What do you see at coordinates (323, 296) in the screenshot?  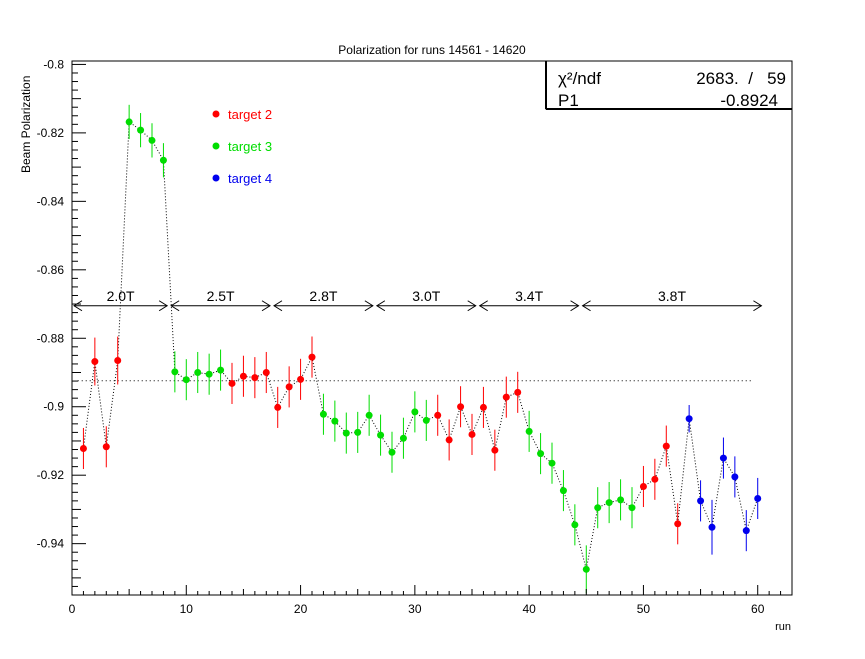 I see `field-label: 2.8T` at bounding box center [323, 296].